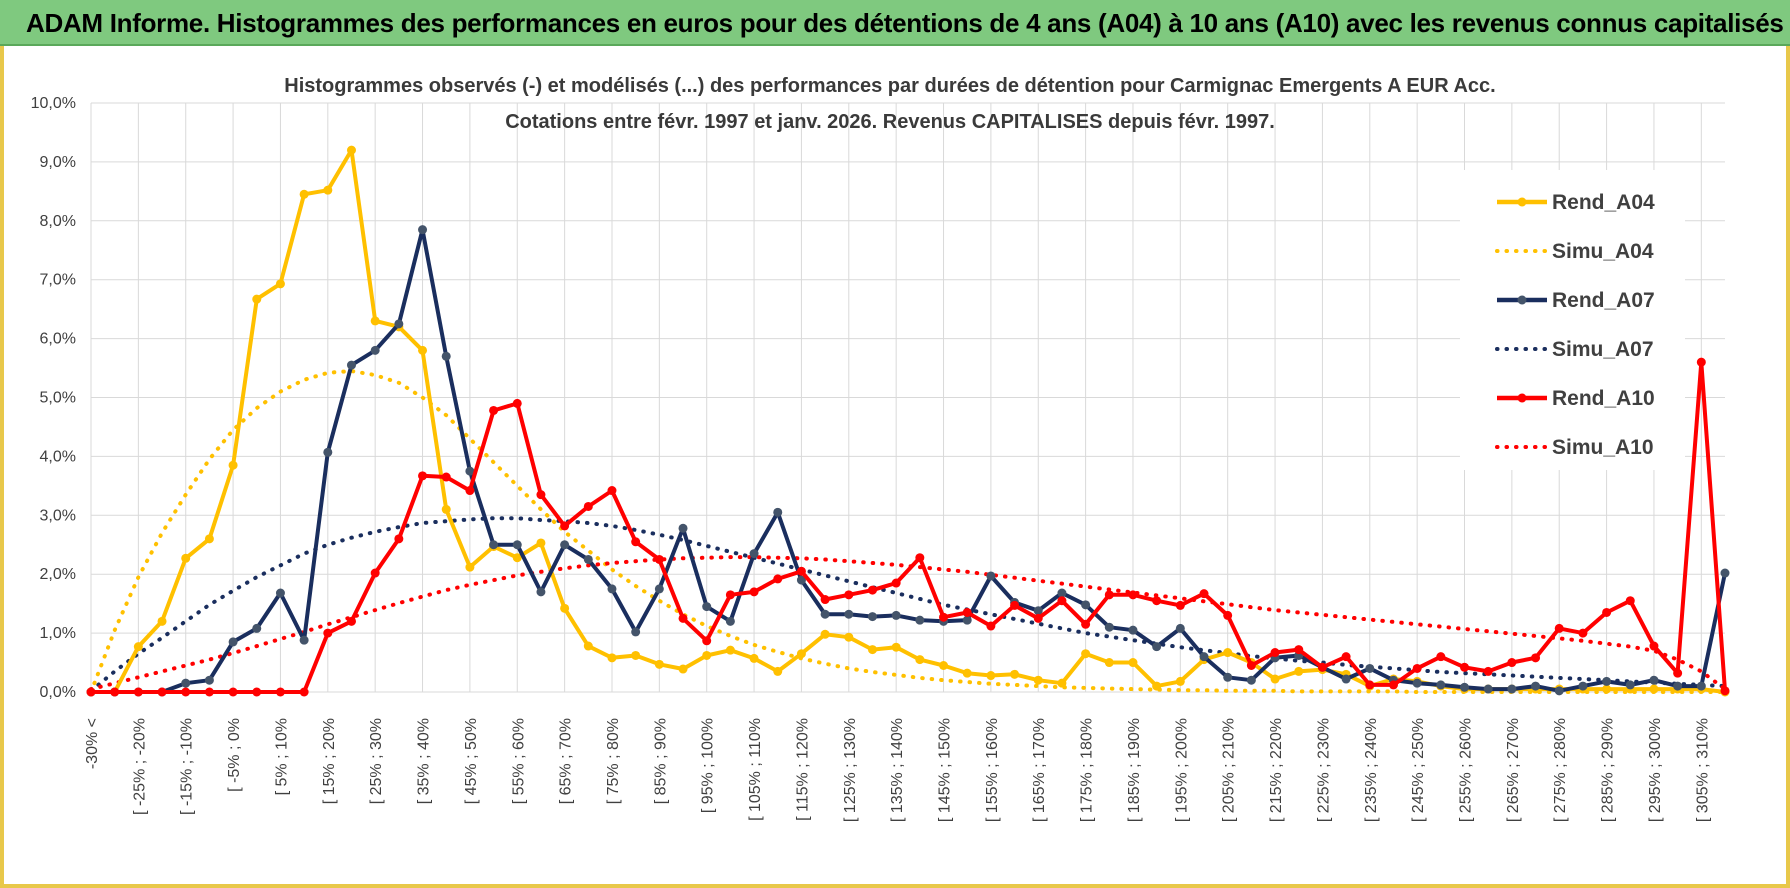  What do you see at coordinates (424, 761) in the screenshot?
I see `x-tick-label: [ 35% ; 40%` at bounding box center [424, 761].